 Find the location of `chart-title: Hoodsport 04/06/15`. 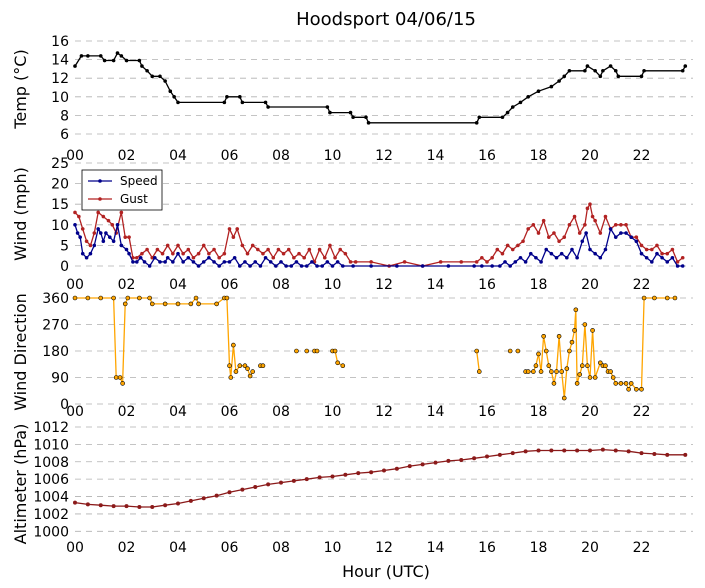

chart-title: Hoodsport 04/06/15 is located at coordinates (386, 19).